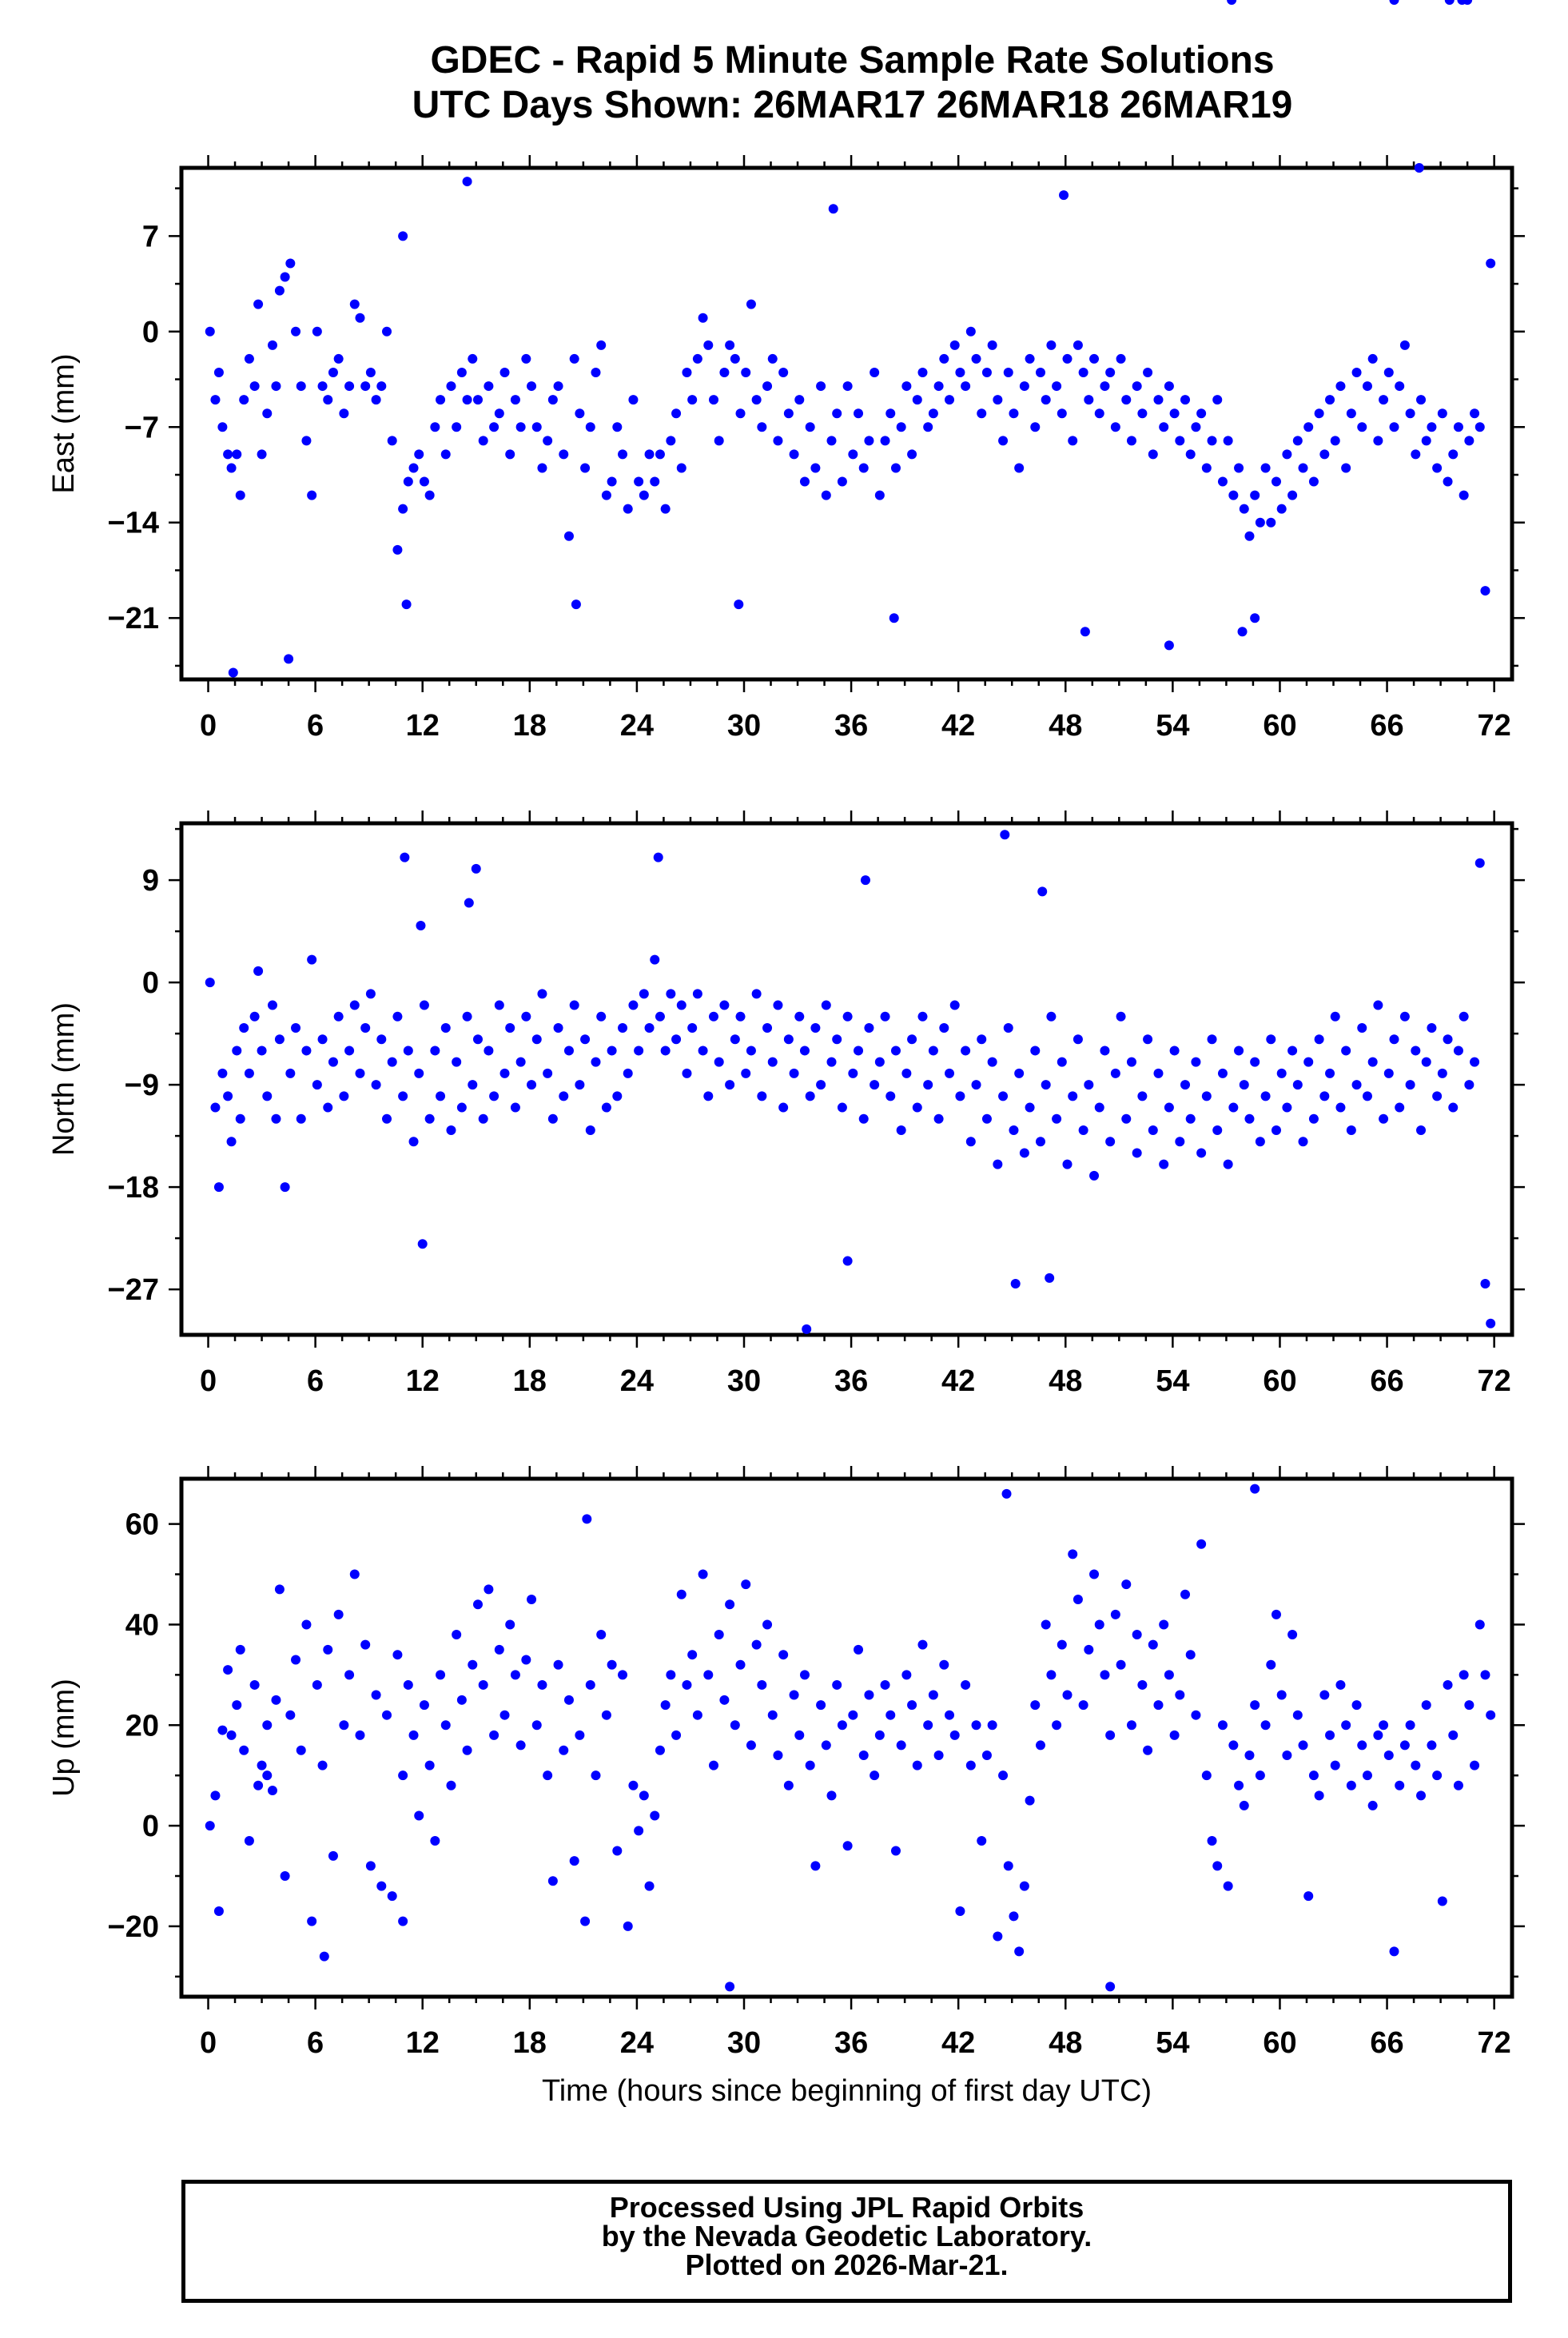 The height and width of the screenshot is (2338, 1568). What do you see at coordinates (744, 1381) in the screenshot?
I see `north-x-tick-label: 30` at bounding box center [744, 1381].